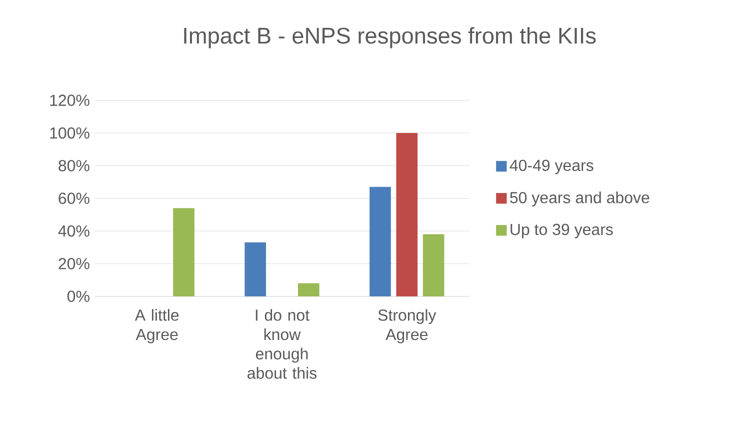  What do you see at coordinates (552, 167) in the screenshot?
I see `legend-label: 40-49 years` at bounding box center [552, 167].